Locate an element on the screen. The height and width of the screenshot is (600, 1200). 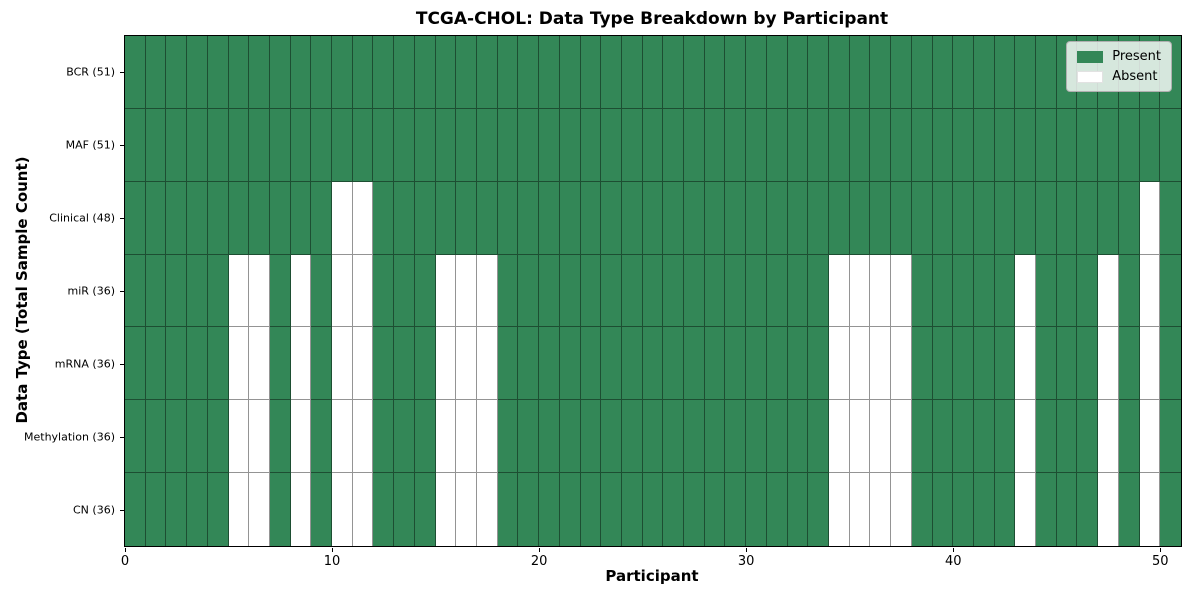
x-tick-label: 0 is located at coordinates (125, 561).